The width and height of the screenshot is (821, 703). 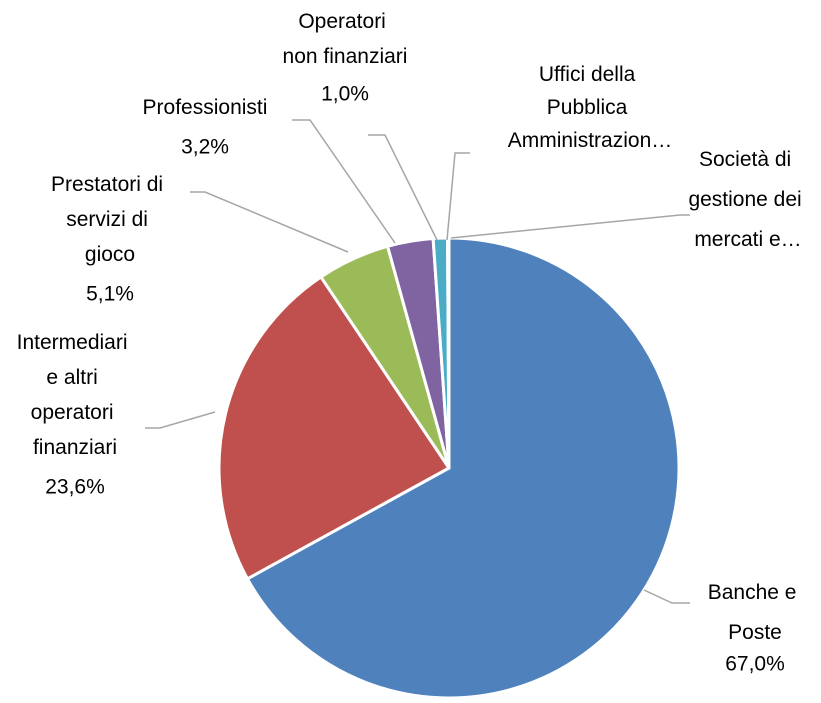 I want to click on slice-label: Banche e Poste, so click(x=755, y=612).